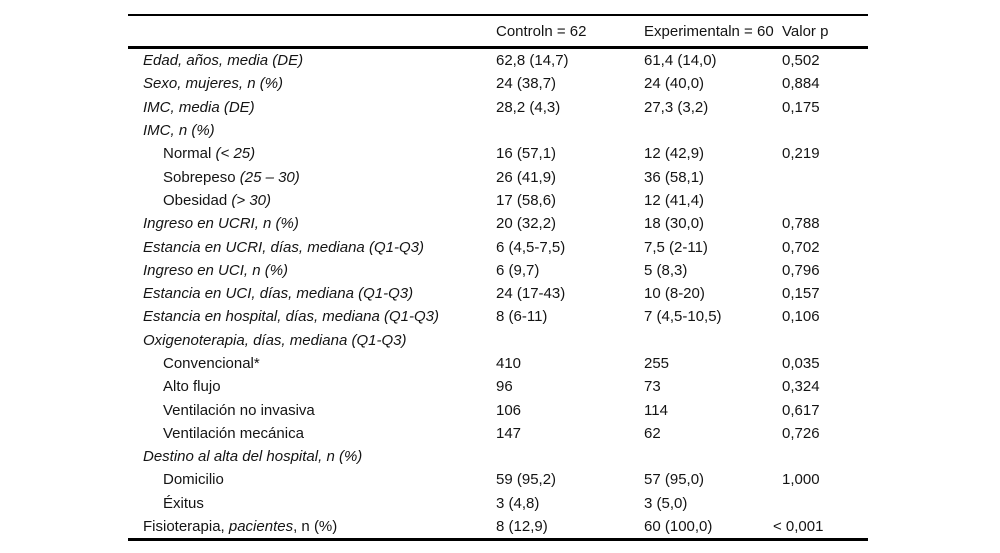 Image resolution: width=1000 pixels, height=553 pixels. What do you see at coordinates (680, 61) in the screenshot?
I see `cell-experimental: 61,4 (14,0)` at bounding box center [680, 61].